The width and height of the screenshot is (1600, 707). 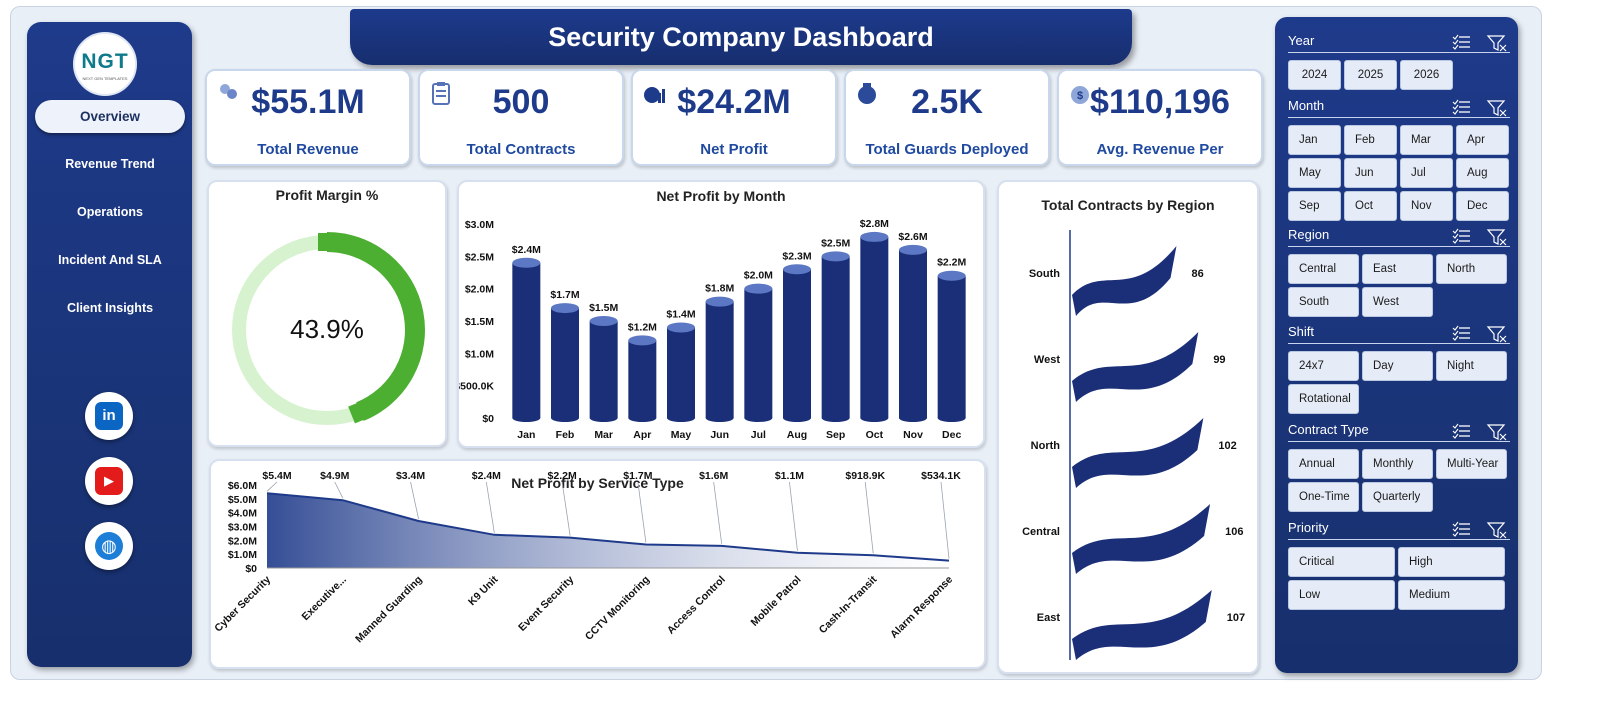 What do you see at coordinates (1323, 302) in the screenshot?
I see `filter-chip-south: South` at bounding box center [1323, 302].